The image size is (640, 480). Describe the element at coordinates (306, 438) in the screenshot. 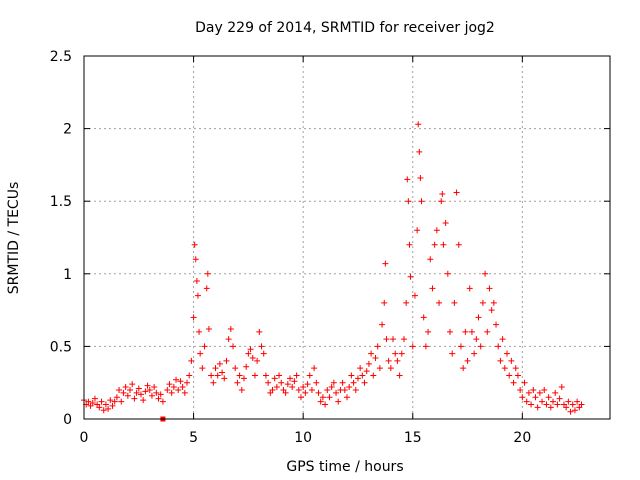

I see `x-tick-labels: 0 5 10 15 20` at that location.